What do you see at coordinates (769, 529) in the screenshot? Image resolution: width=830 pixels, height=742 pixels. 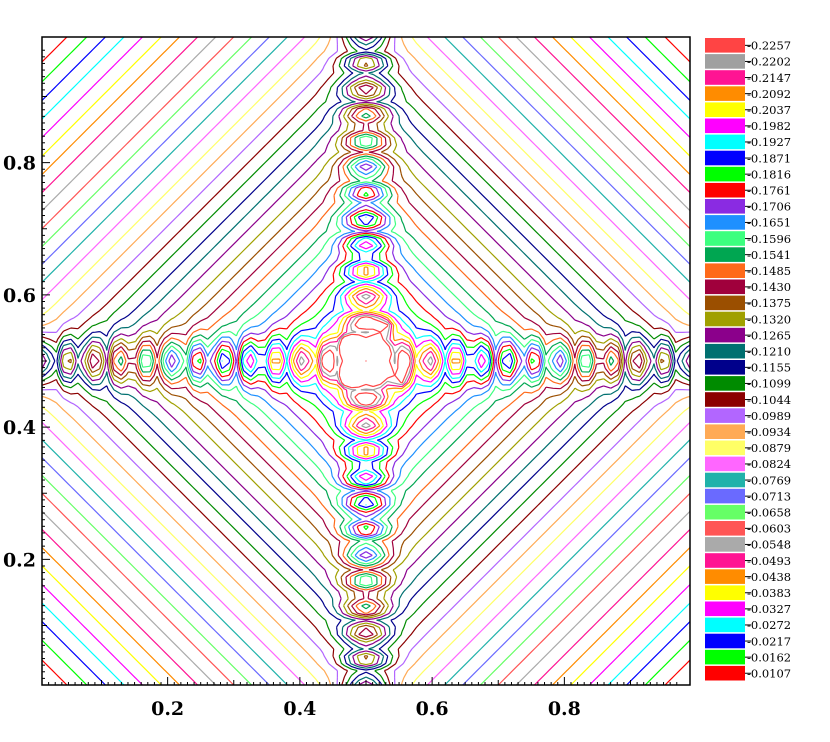 I see `legend-label: -0.0603` at bounding box center [769, 529].